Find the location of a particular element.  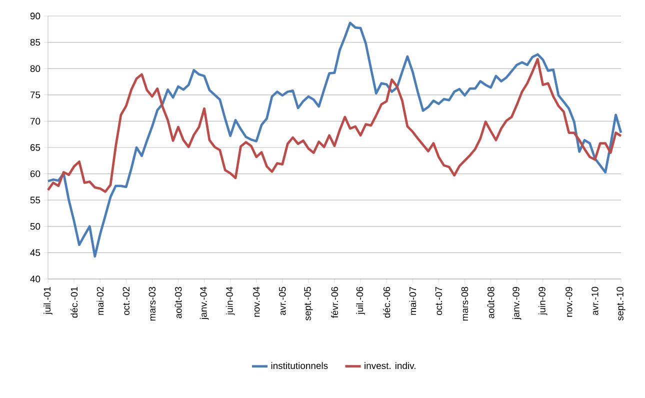

x-tick-label: juin-04 is located at coordinates (230, 301).